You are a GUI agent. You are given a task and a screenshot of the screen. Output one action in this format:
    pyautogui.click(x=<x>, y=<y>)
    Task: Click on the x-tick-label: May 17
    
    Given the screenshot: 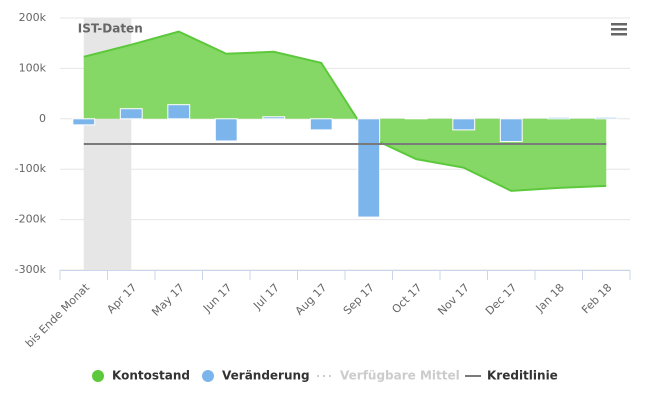 What is the action you would take?
    pyautogui.click(x=168, y=300)
    